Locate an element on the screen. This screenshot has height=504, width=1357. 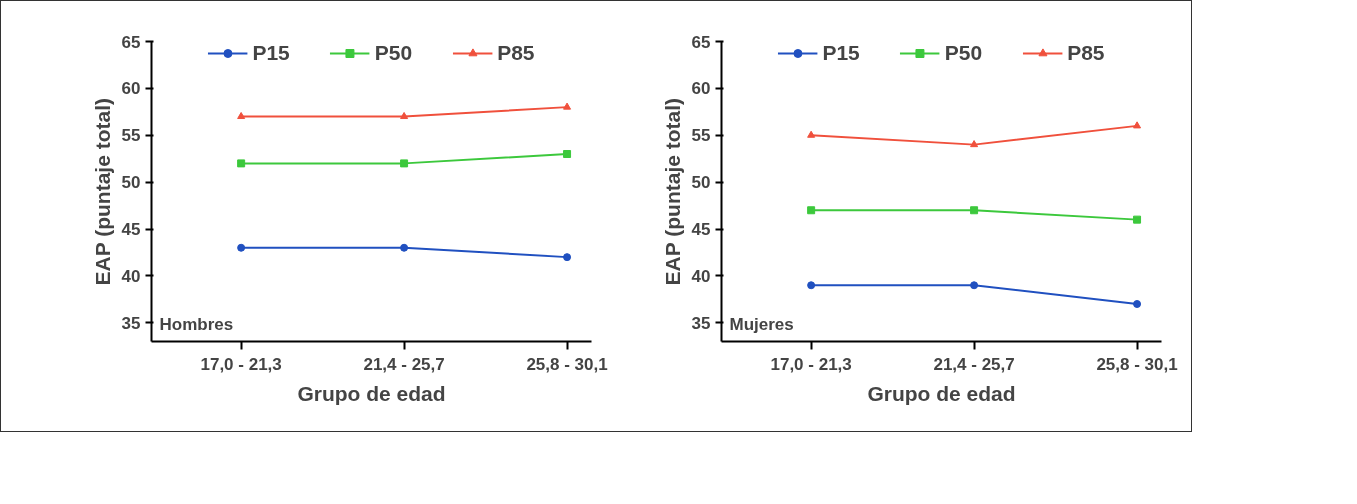
annotation: Hombres is located at coordinates (196, 324).